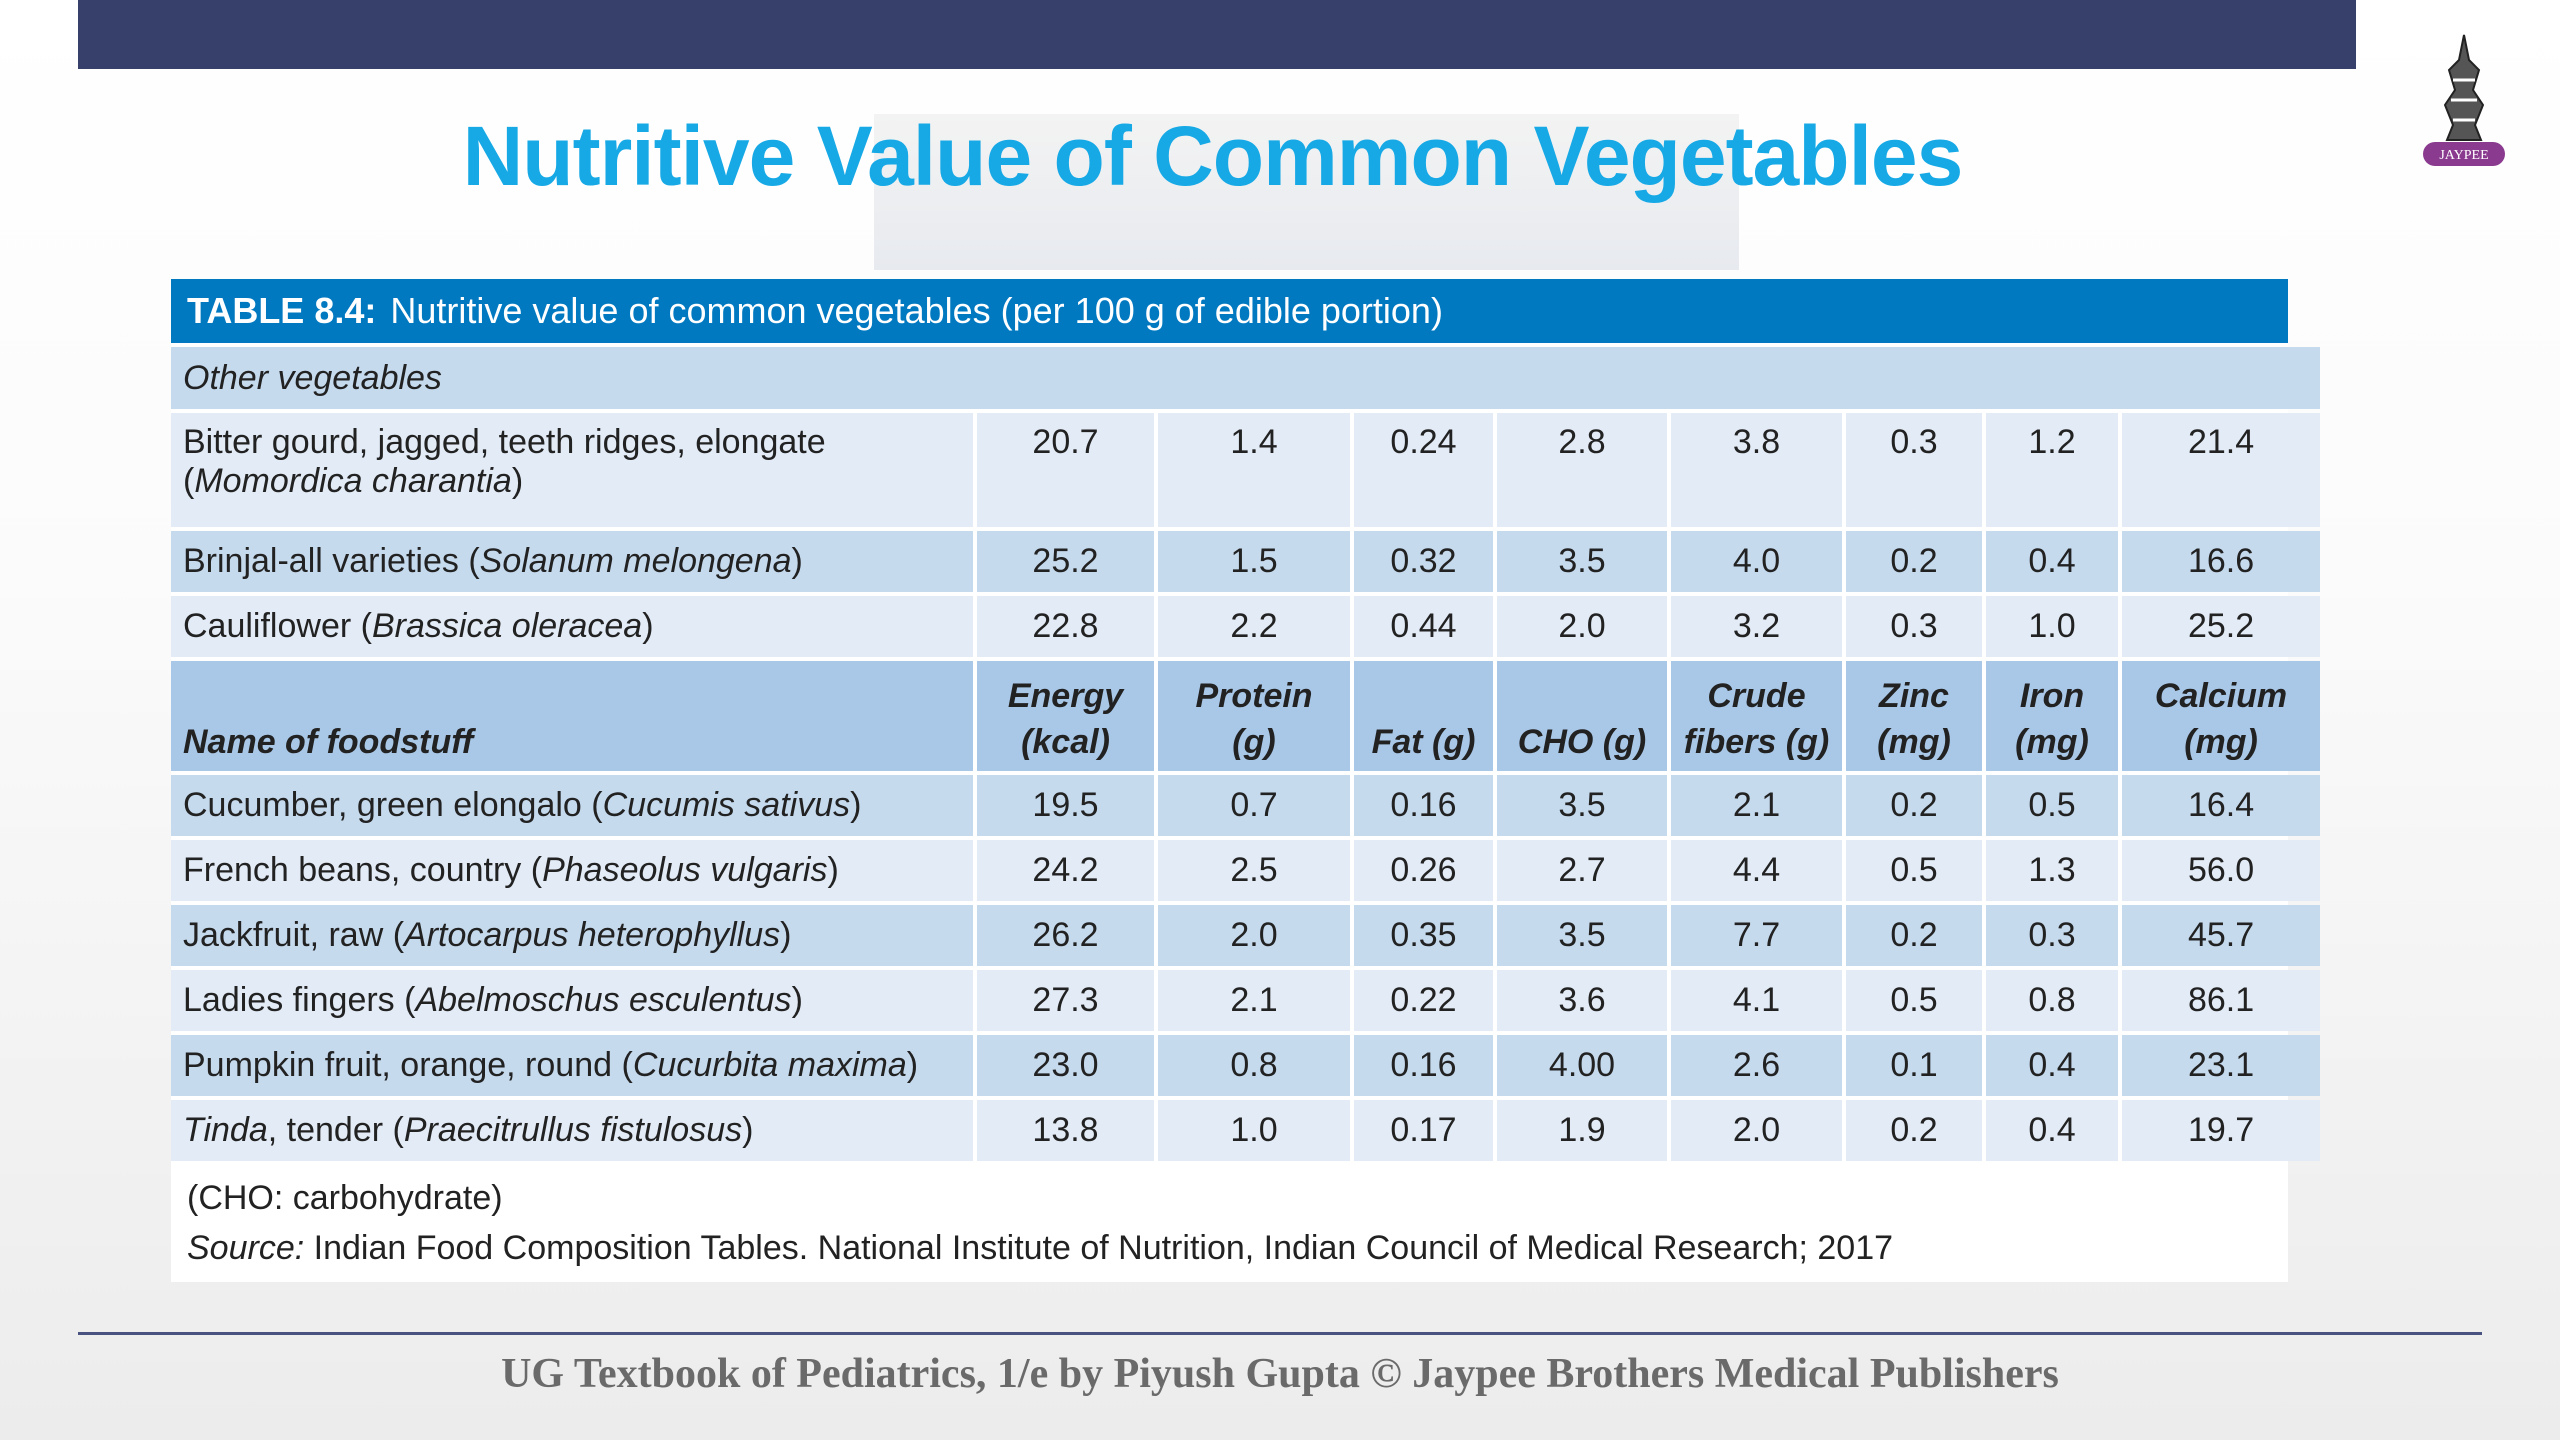  What do you see at coordinates (2221, 716) in the screenshot?
I see `column-header: Calcium (mg)` at bounding box center [2221, 716].